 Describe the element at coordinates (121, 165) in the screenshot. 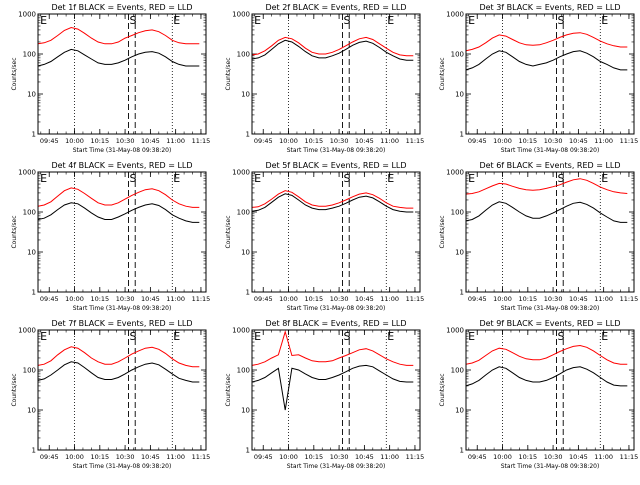

I see `panel-title: Det 4f BLACK = Events, RED = LLD` at that location.